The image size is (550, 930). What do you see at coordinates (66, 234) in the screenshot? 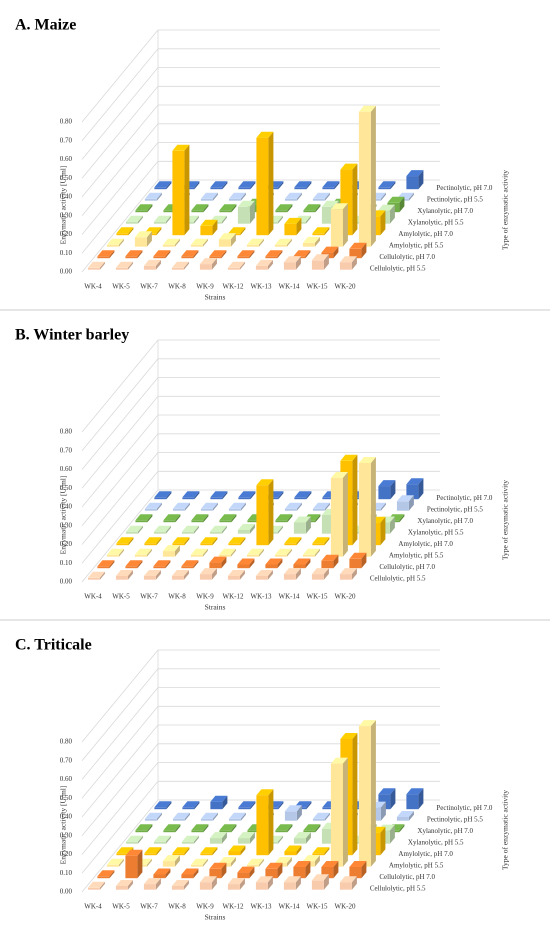
I see `y-tick-label: 0.20` at bounding box center [66, 234].